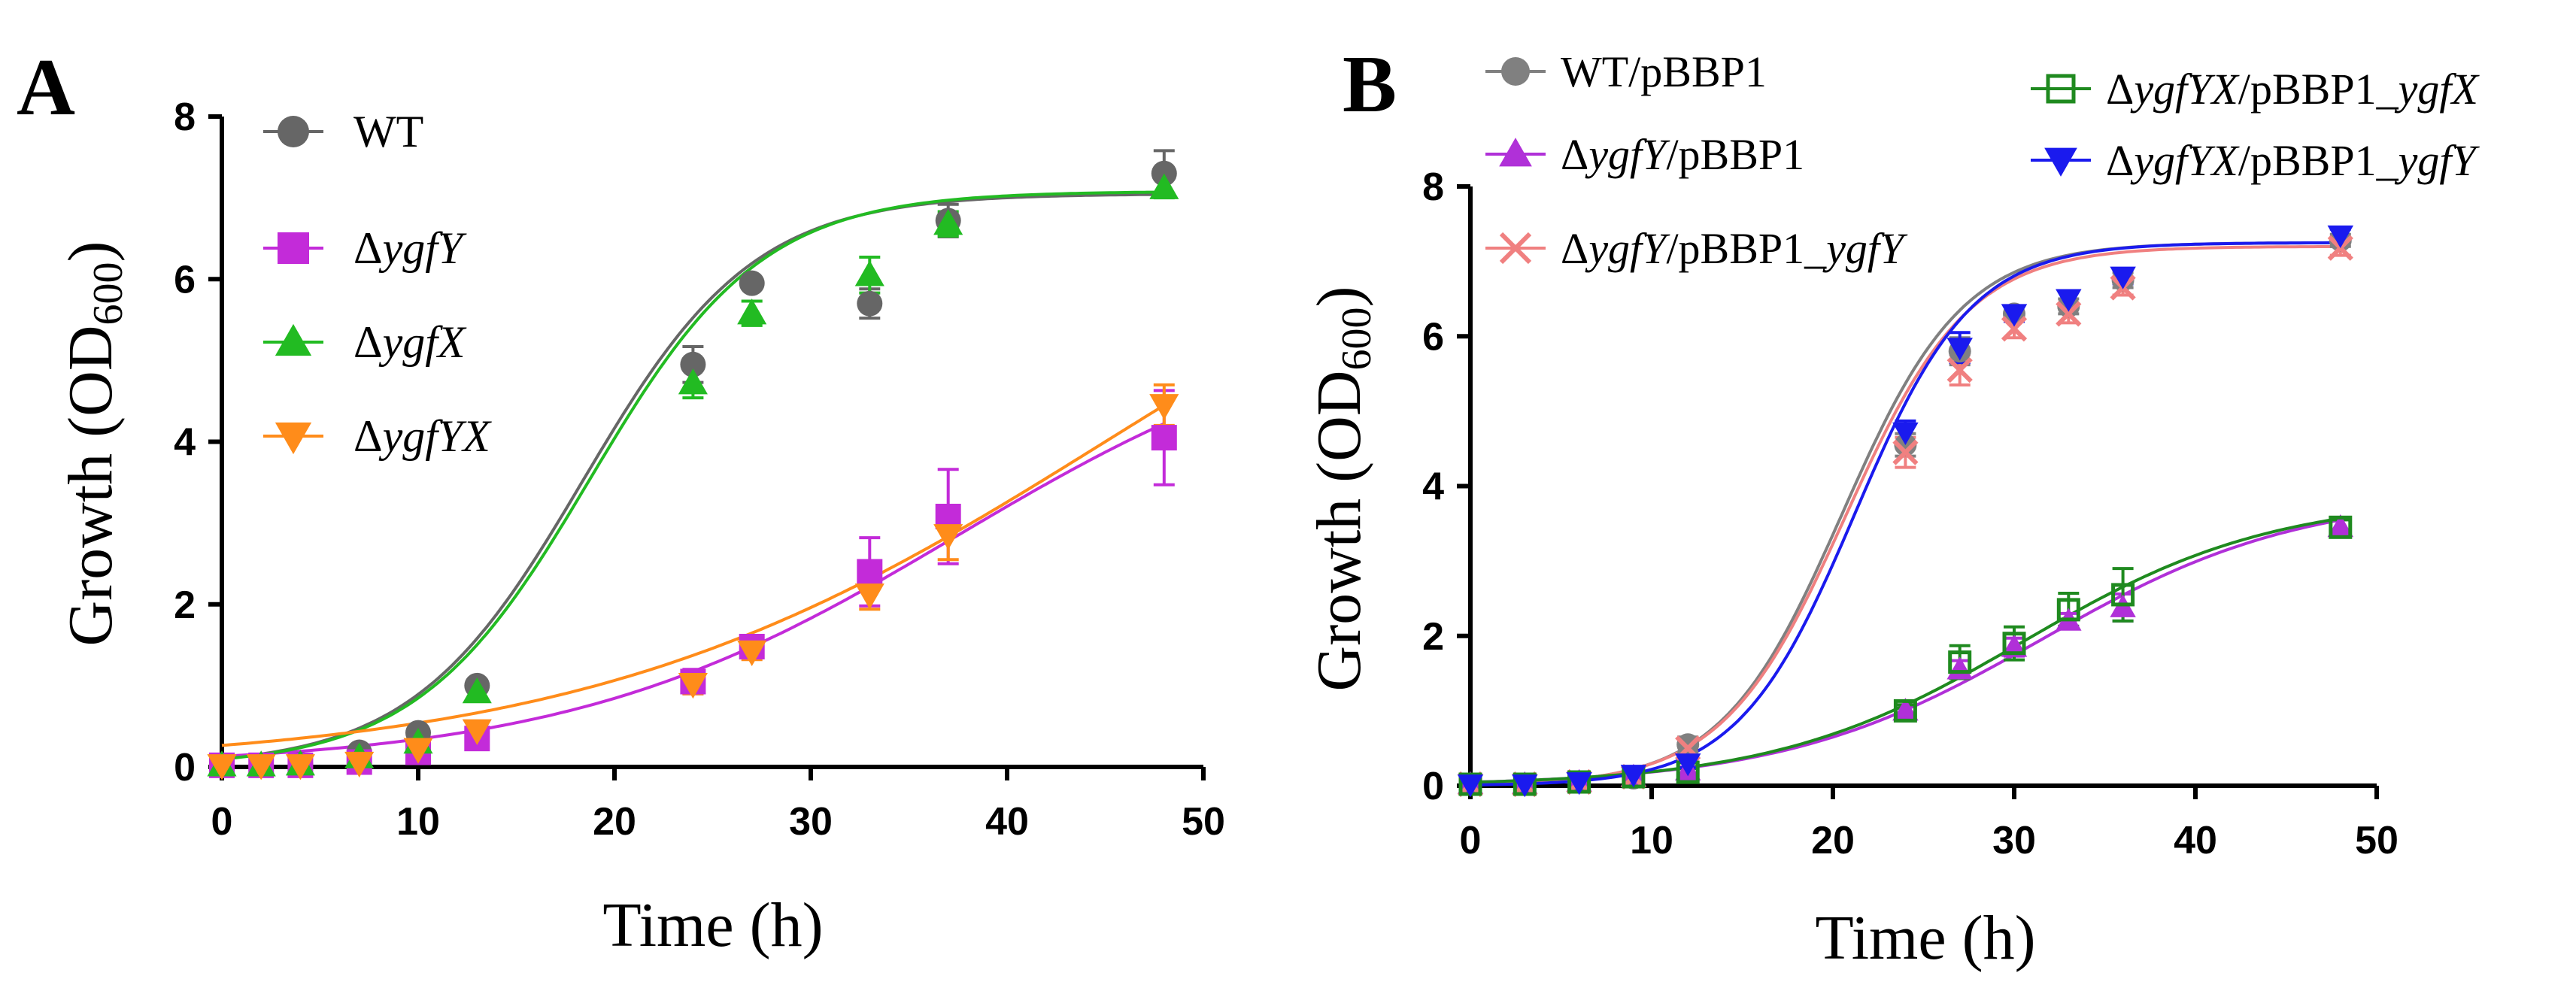 Image resolution: width=2576 pixels, height=991 pixels. What do you see at coordinates (1433, 337) in the screenshot?
I see `panel-b-y-tick-label-3: 6` at bounding box center [1433, 337].